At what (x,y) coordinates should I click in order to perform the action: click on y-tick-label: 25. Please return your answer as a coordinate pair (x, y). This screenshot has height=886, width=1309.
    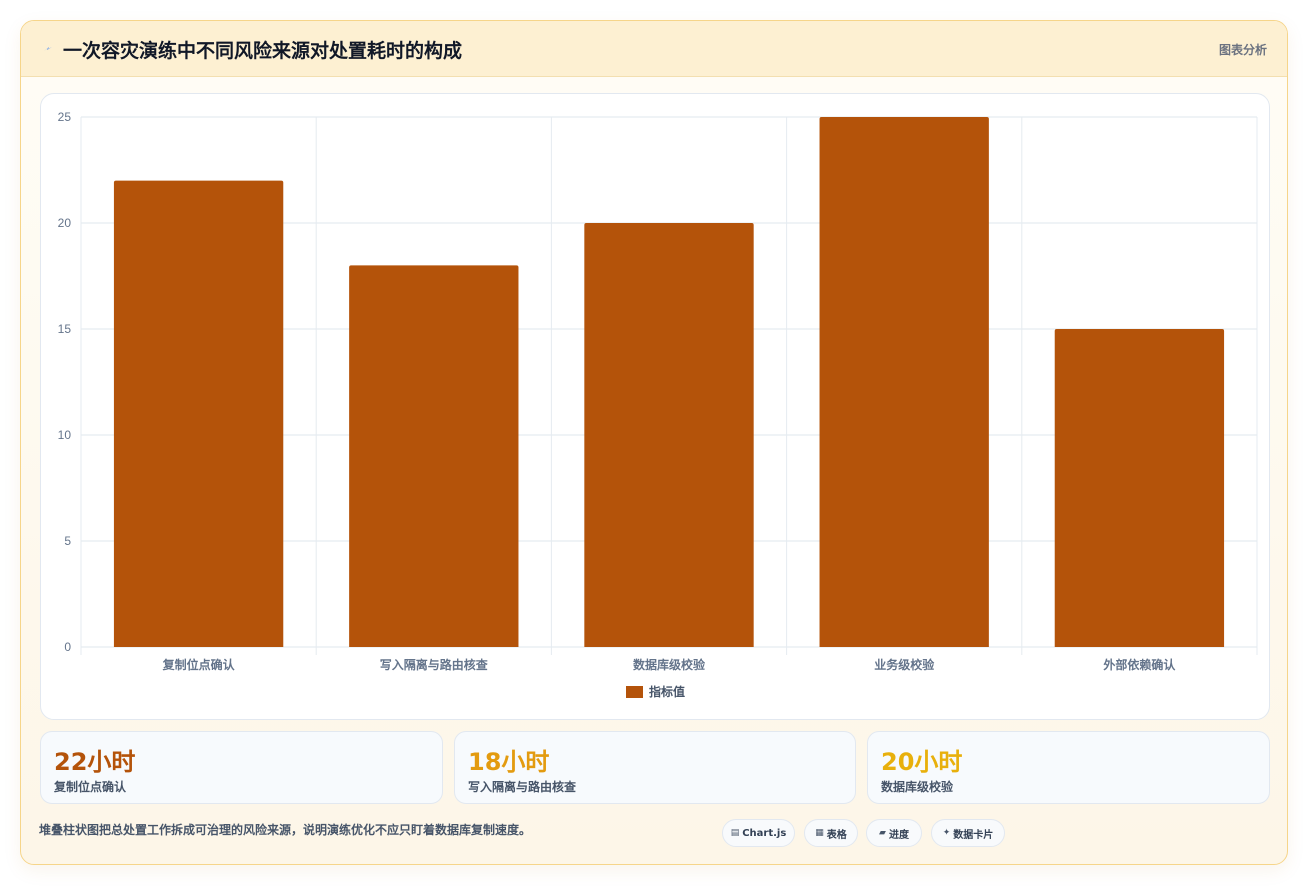
    Looking at the image, I should click on (65, 117).